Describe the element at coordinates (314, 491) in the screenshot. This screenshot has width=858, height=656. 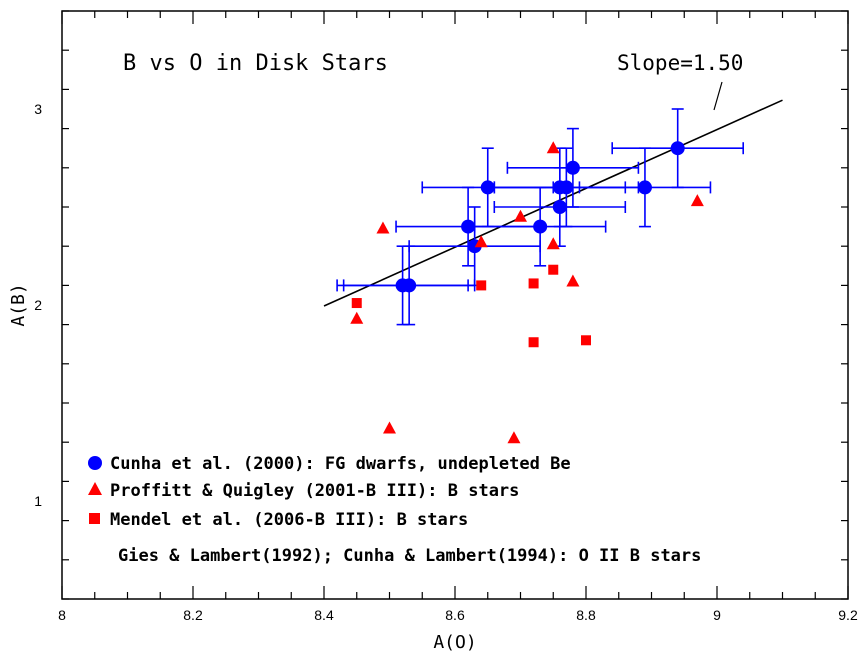
I see `legend-label-proffitt: Proffitt & Quigley (2001-B III): B stars` at that location.